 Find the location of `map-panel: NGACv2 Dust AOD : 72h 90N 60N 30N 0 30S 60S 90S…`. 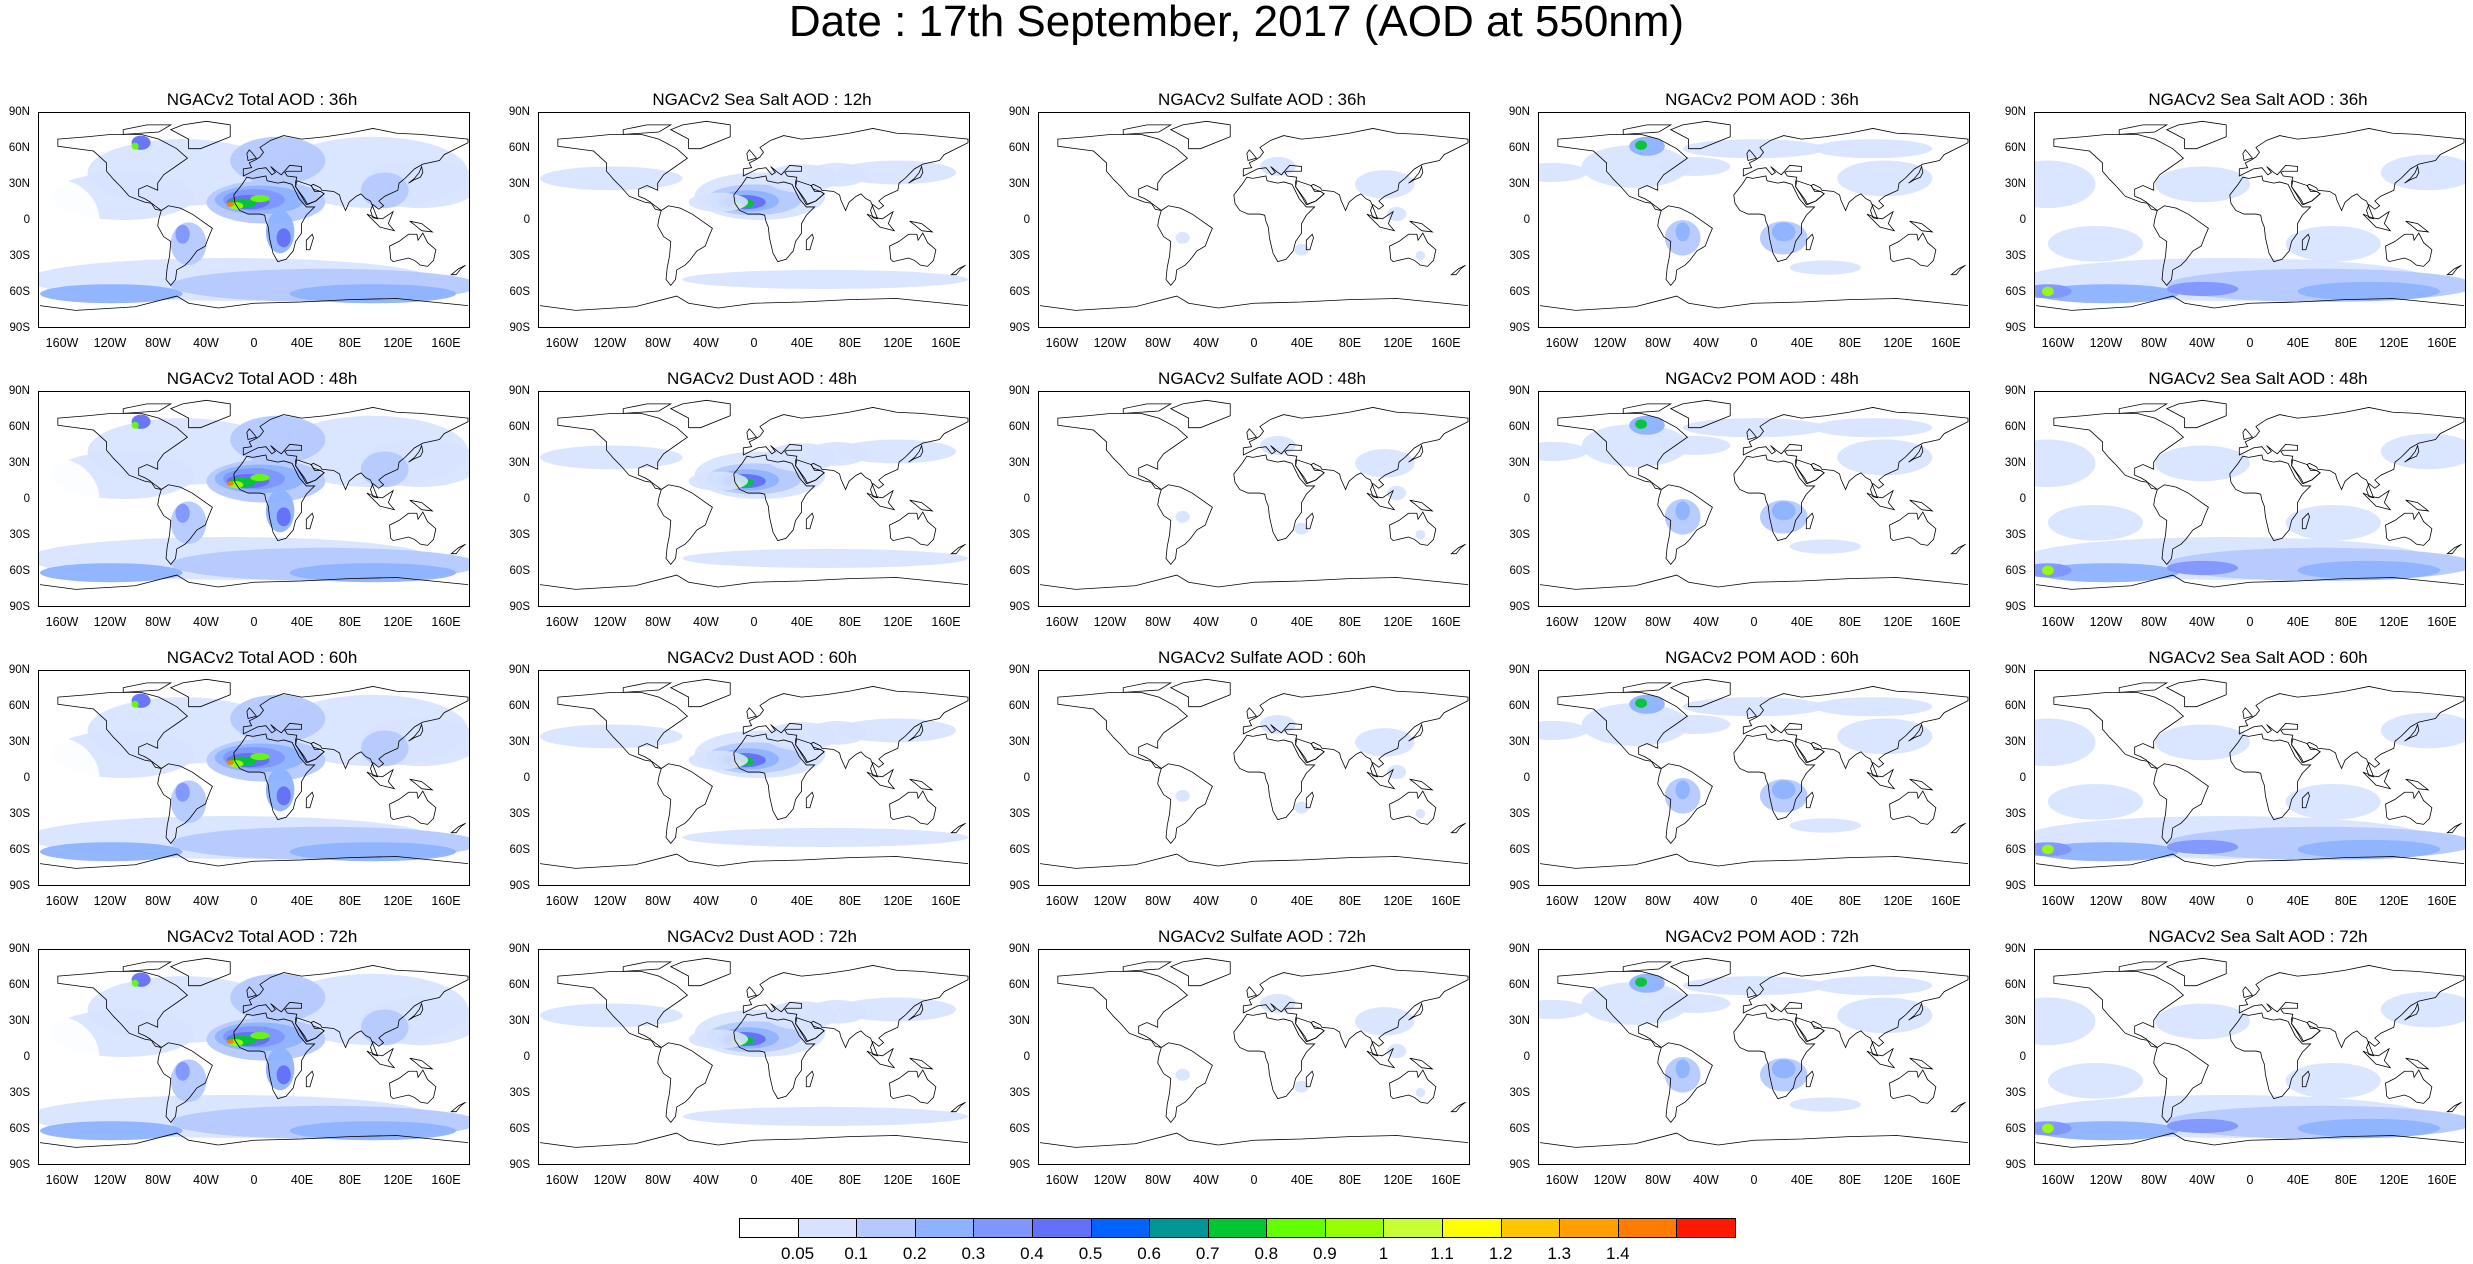

map-panel: NGACv2 Dust AOD : 72h 90N 60N 30N 0 30S 60S 90S… is located at coordinates (753, 1060).